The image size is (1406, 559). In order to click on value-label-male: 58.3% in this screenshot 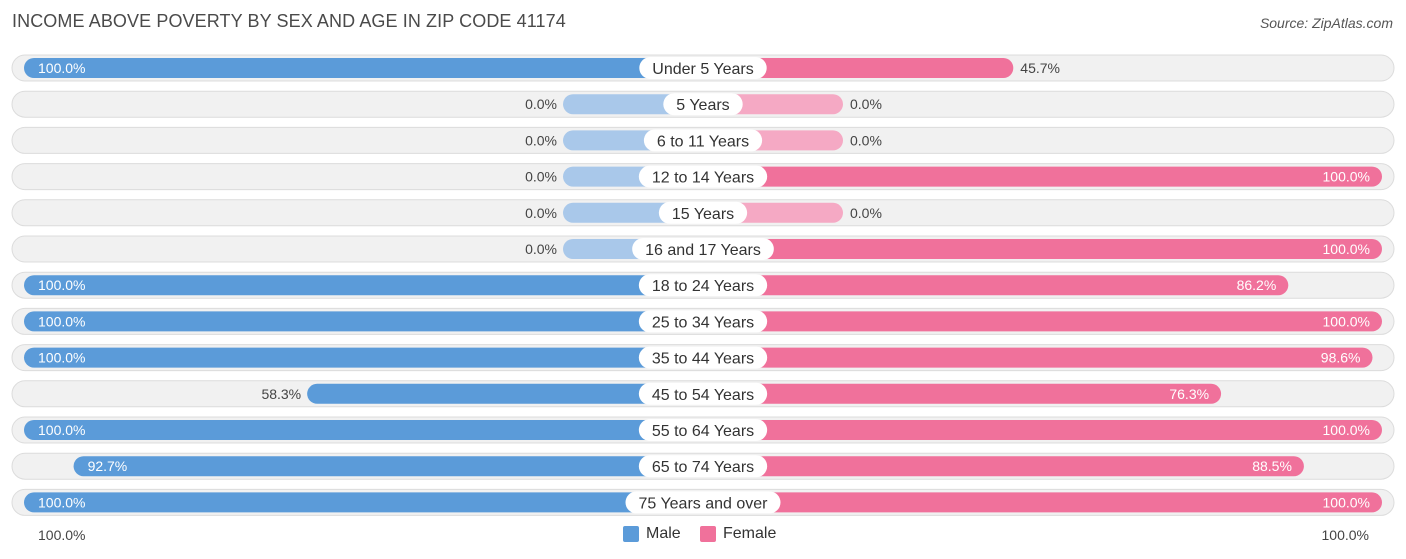, I will do `click(281, 394)`.